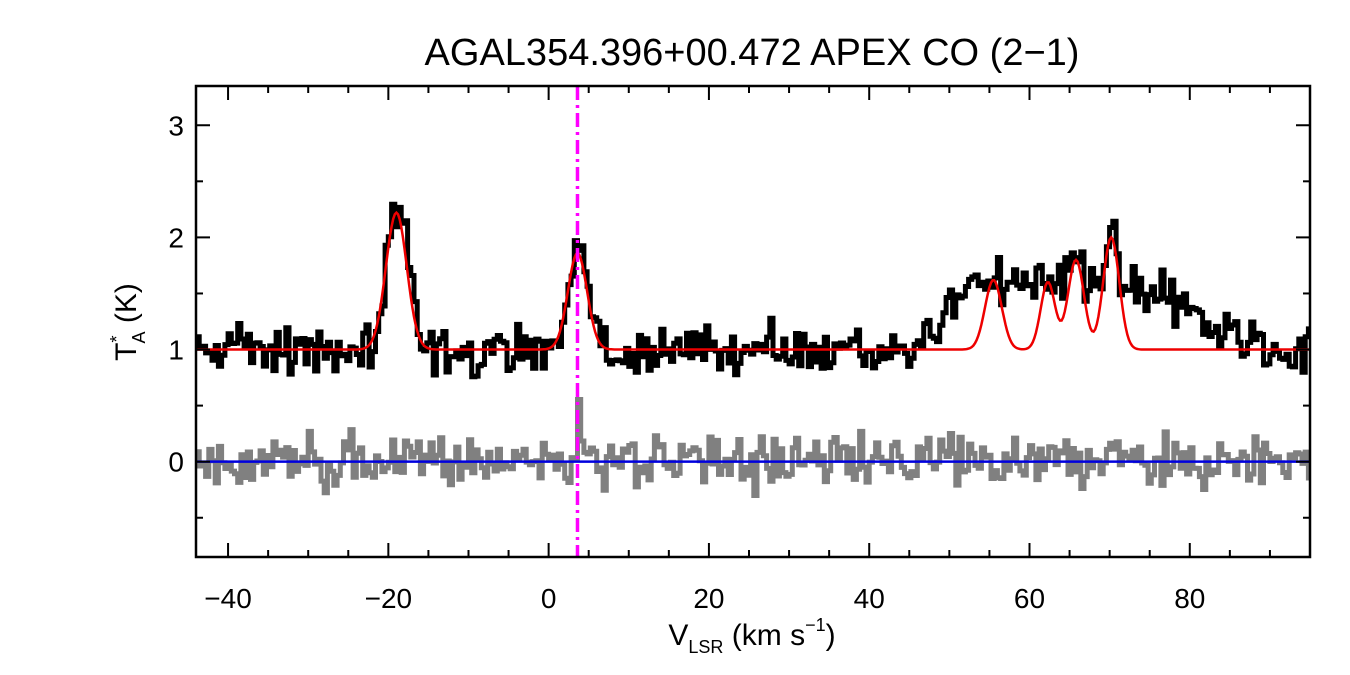 The height and width of the screenshot is (675, 1350). What do you see at coordinates (176, 237) in the screenshot?
I see `y-tick-label: 2` at bounding box center [176, 237].